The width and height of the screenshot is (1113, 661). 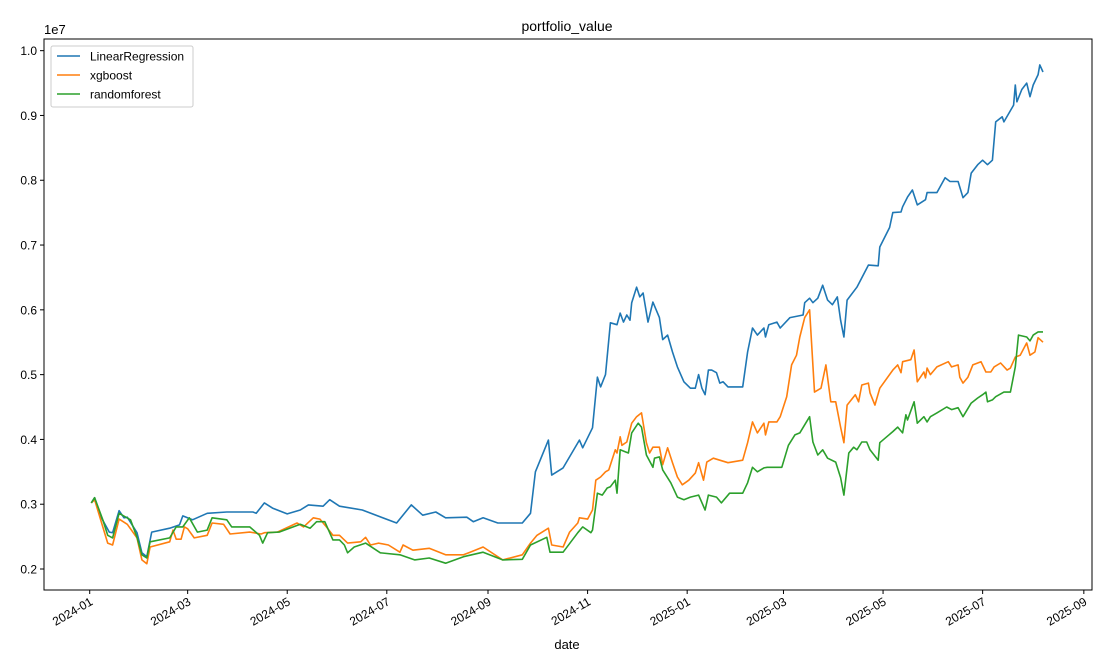 I want to click on y-tick-label: 0.4, so click(x=28, y=440).